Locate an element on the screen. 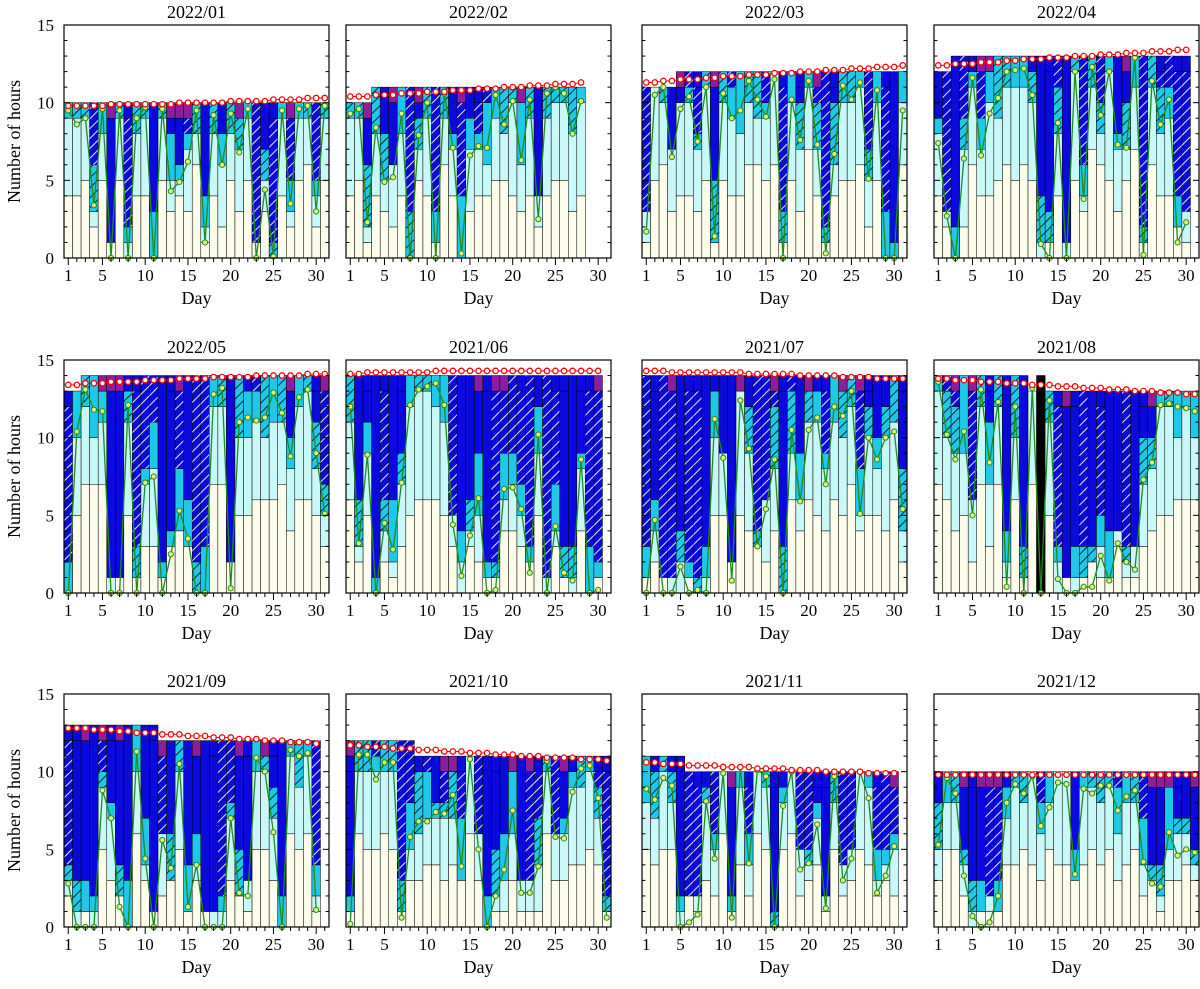 Image resolution: width=1200 pixels, height=989 pixels. panel-title: 2021/06 is located at coordinates (478, 347).